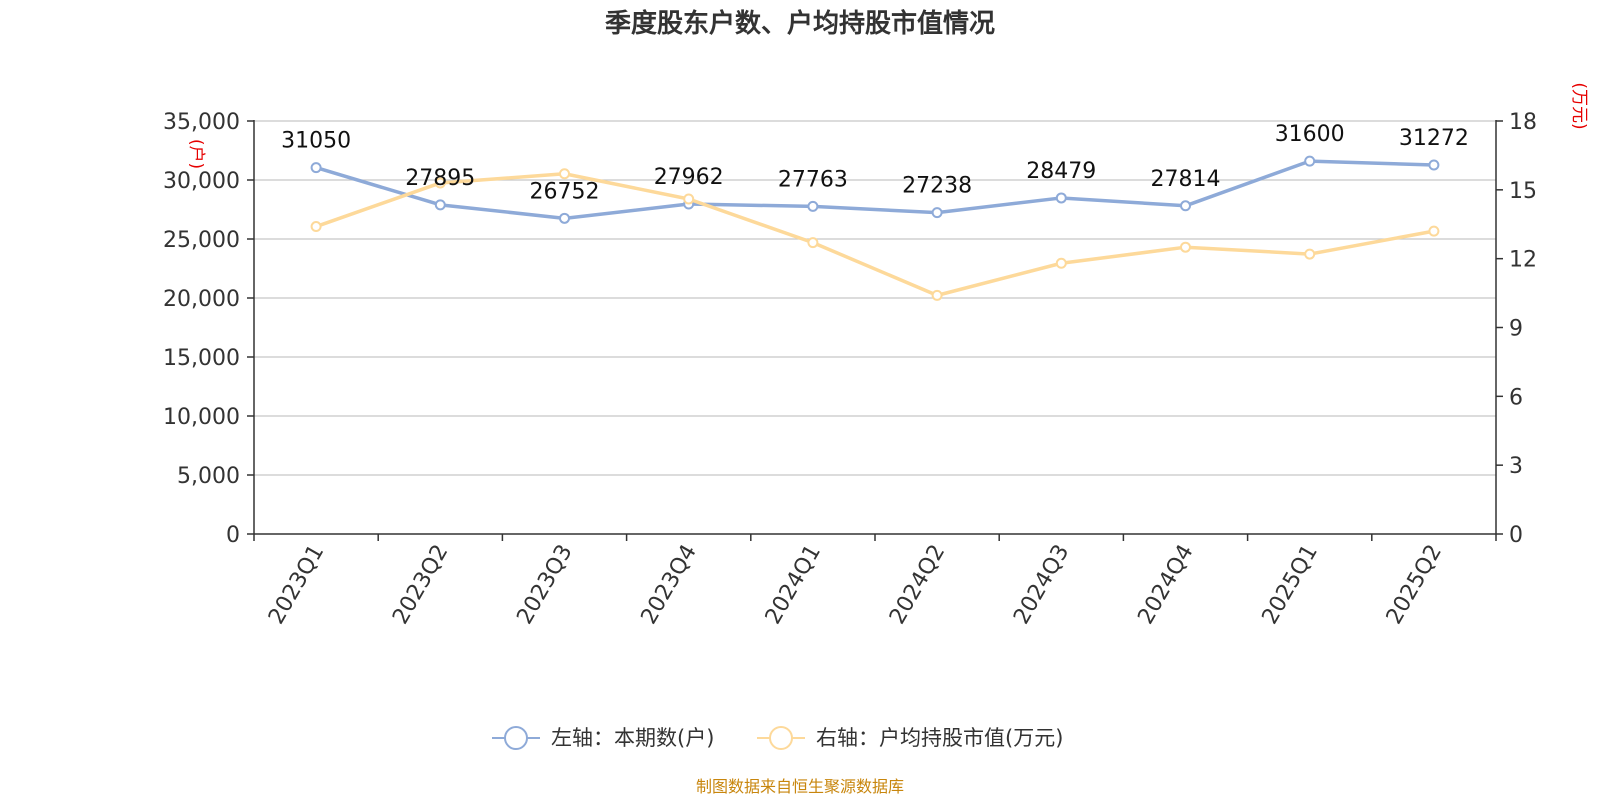  I want to click on chart-title: 季度股东户数、户均持股市值情况, so click(800, 23).